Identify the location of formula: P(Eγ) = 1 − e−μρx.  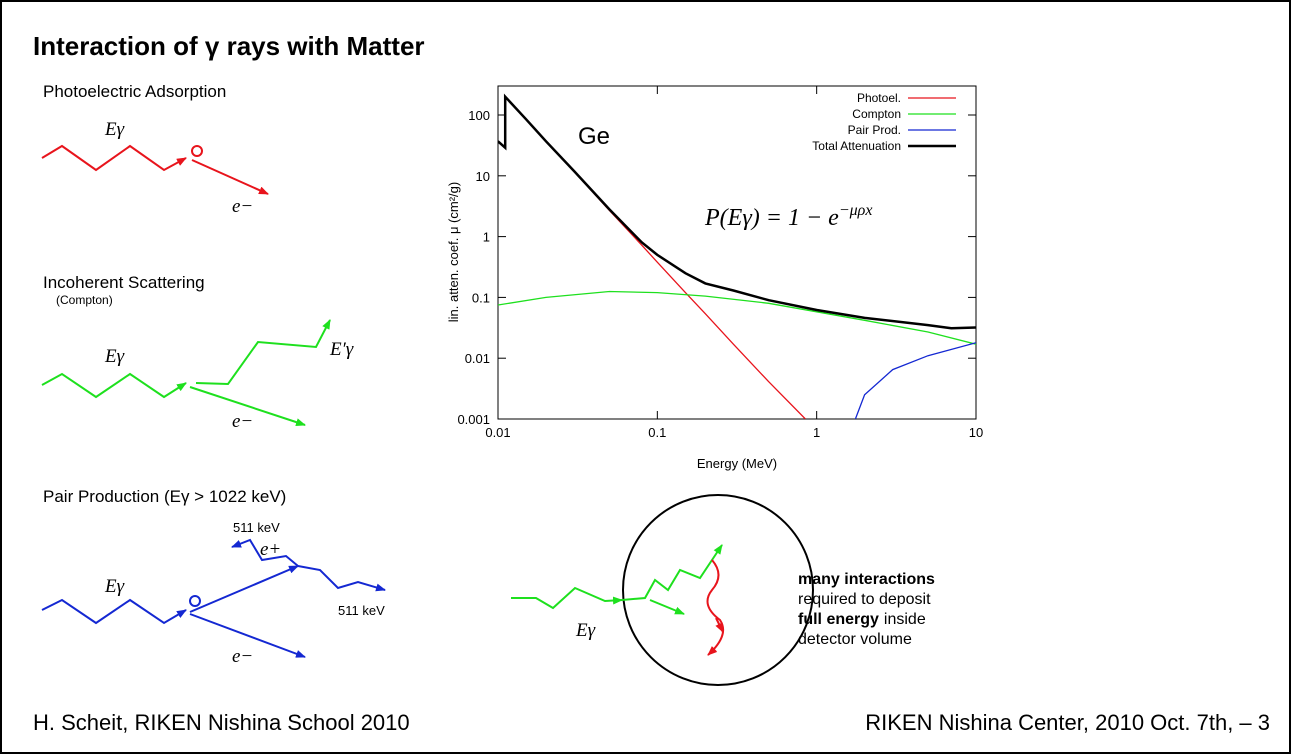
(788, 216).